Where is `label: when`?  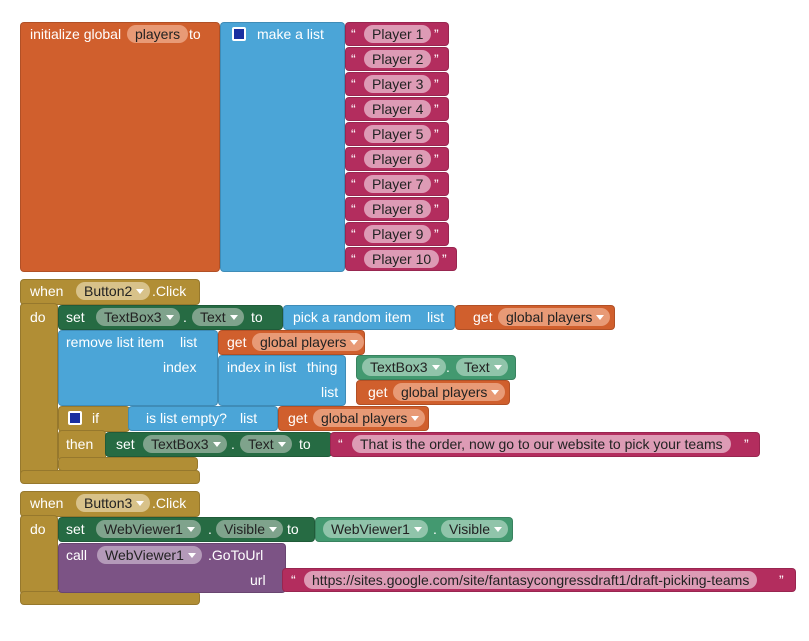
label: when is located at coordinates (47, 503).